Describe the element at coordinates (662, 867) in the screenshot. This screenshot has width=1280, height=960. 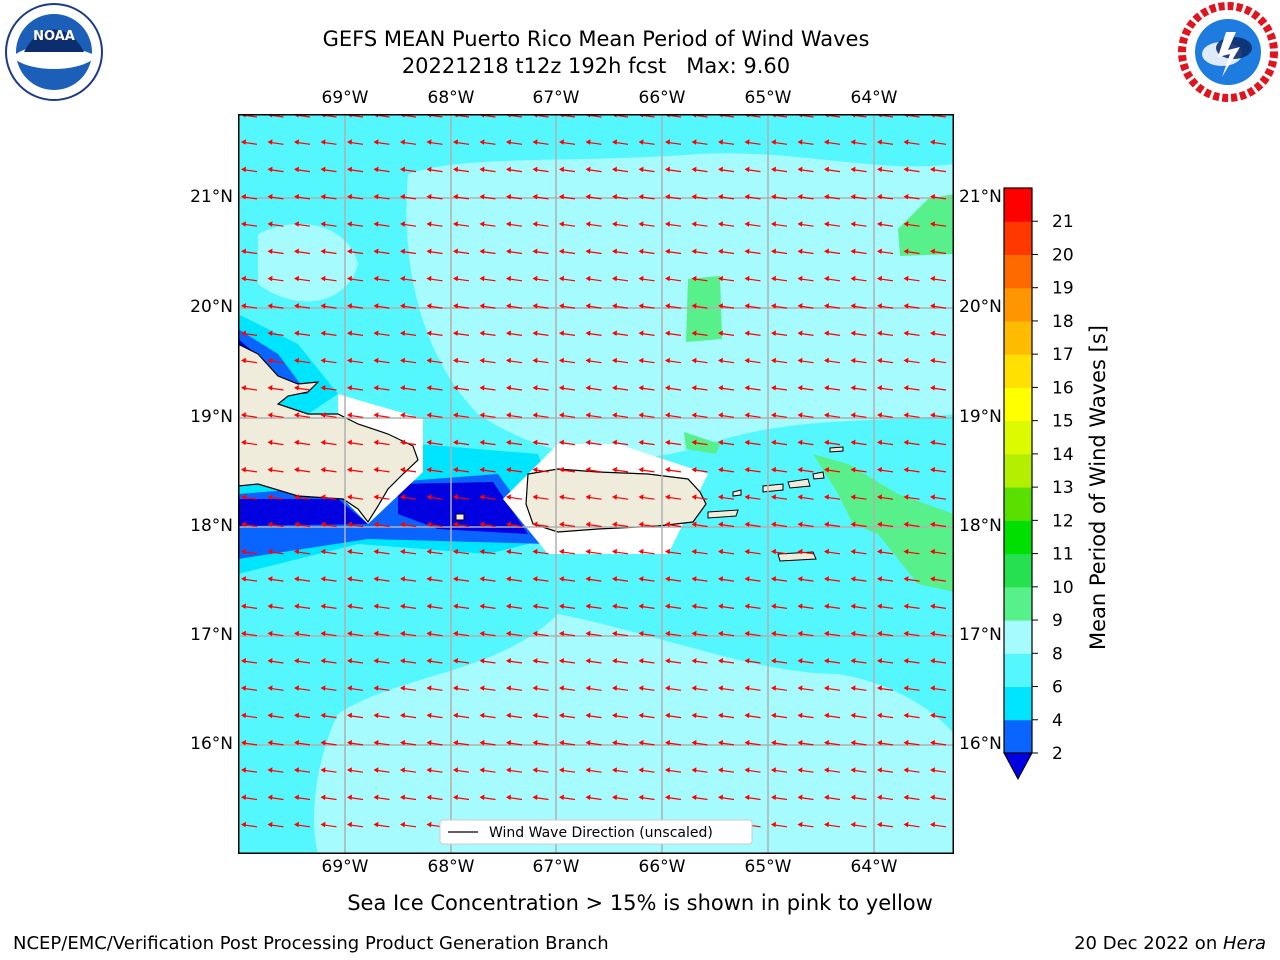
I see `lon-tick-label-bottom: 66°W` at that location.